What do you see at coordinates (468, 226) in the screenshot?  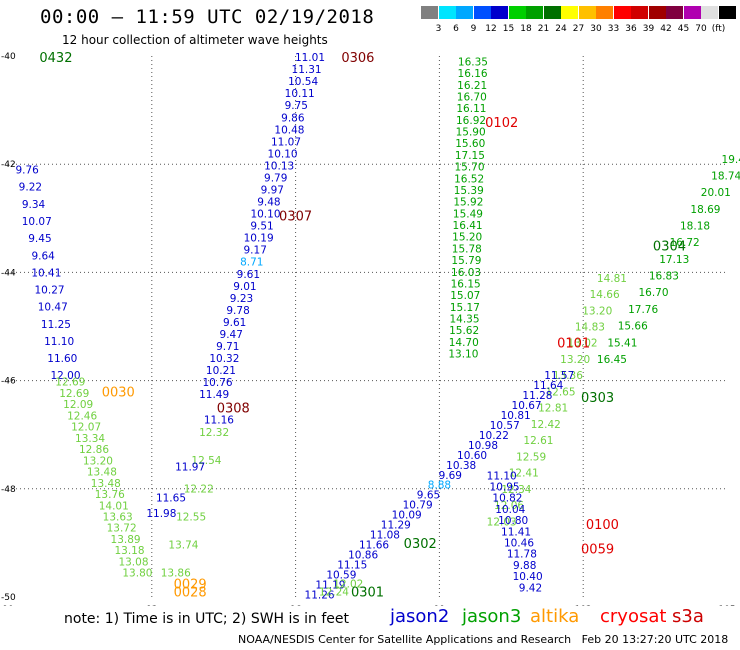 I see `wave-height-value: 16.41` at bounding box center [468, 226].